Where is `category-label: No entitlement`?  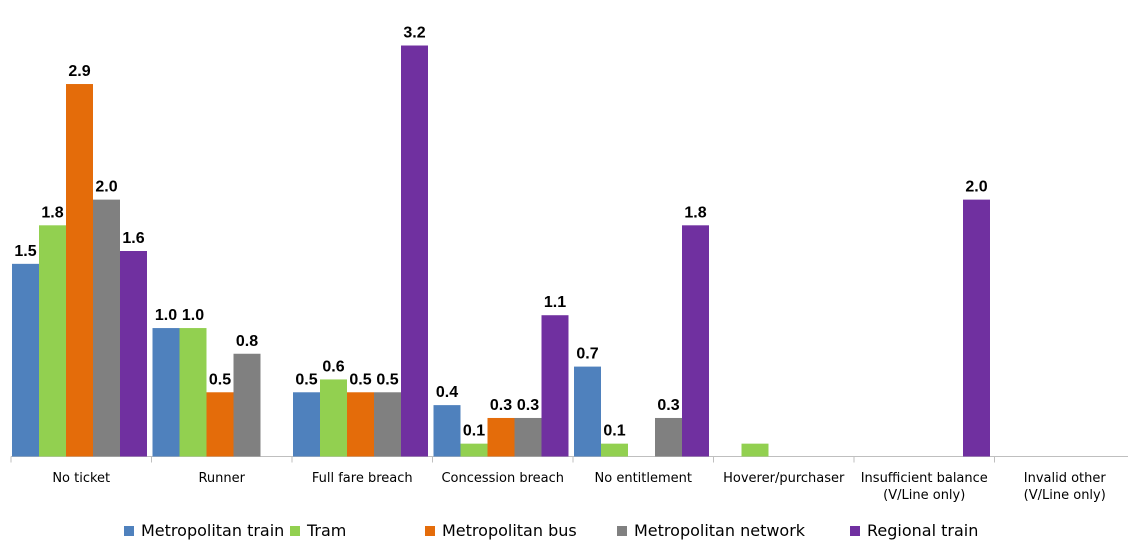
category-label: No entitlement is located at coordinates (643, 478).